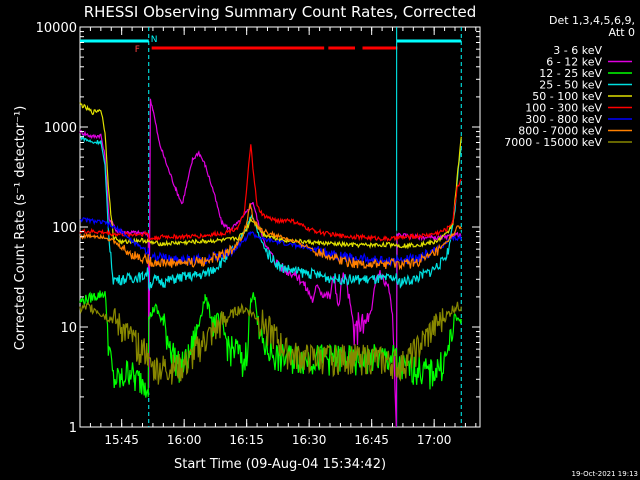  I want to click on y-tick-label: 10, so click(68, 328).